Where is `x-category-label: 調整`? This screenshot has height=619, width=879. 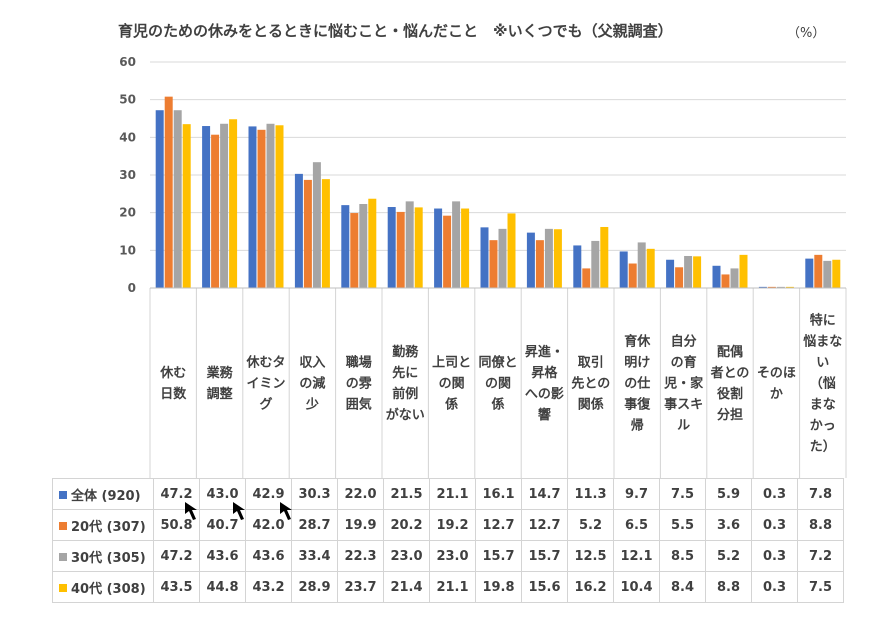
x-category-label: 調整 is located at coordinates (220, 394).